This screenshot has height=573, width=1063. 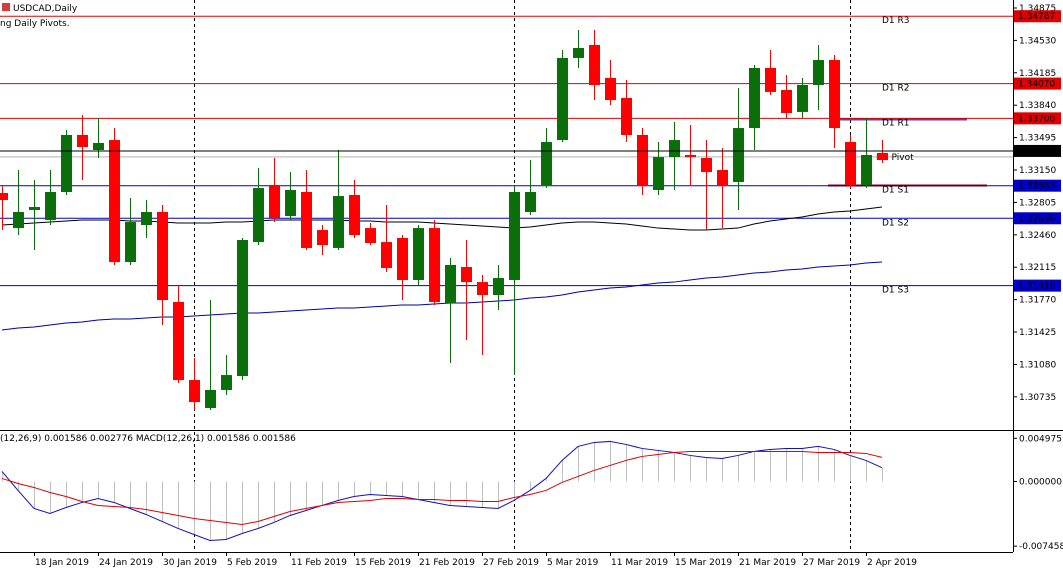 What do you see at coordinates (447, 563) in the screenshot?
I see `x-tick-label: 21 Feb 2019` at bounding box center [447, 563].